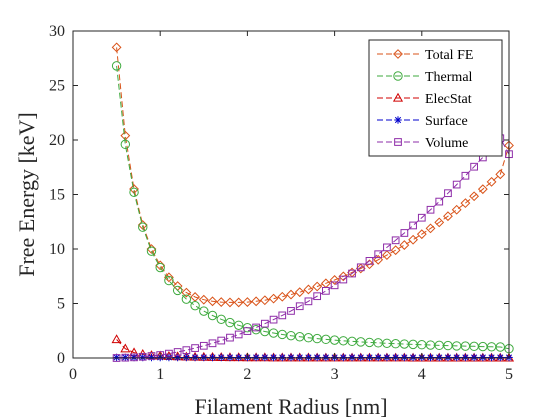 This screenshot has height=420, width=560. What do you see at coordinates (160, 374) in the screenshot?
I see `x-tick-label: 1` at bounding box center [160, 374].